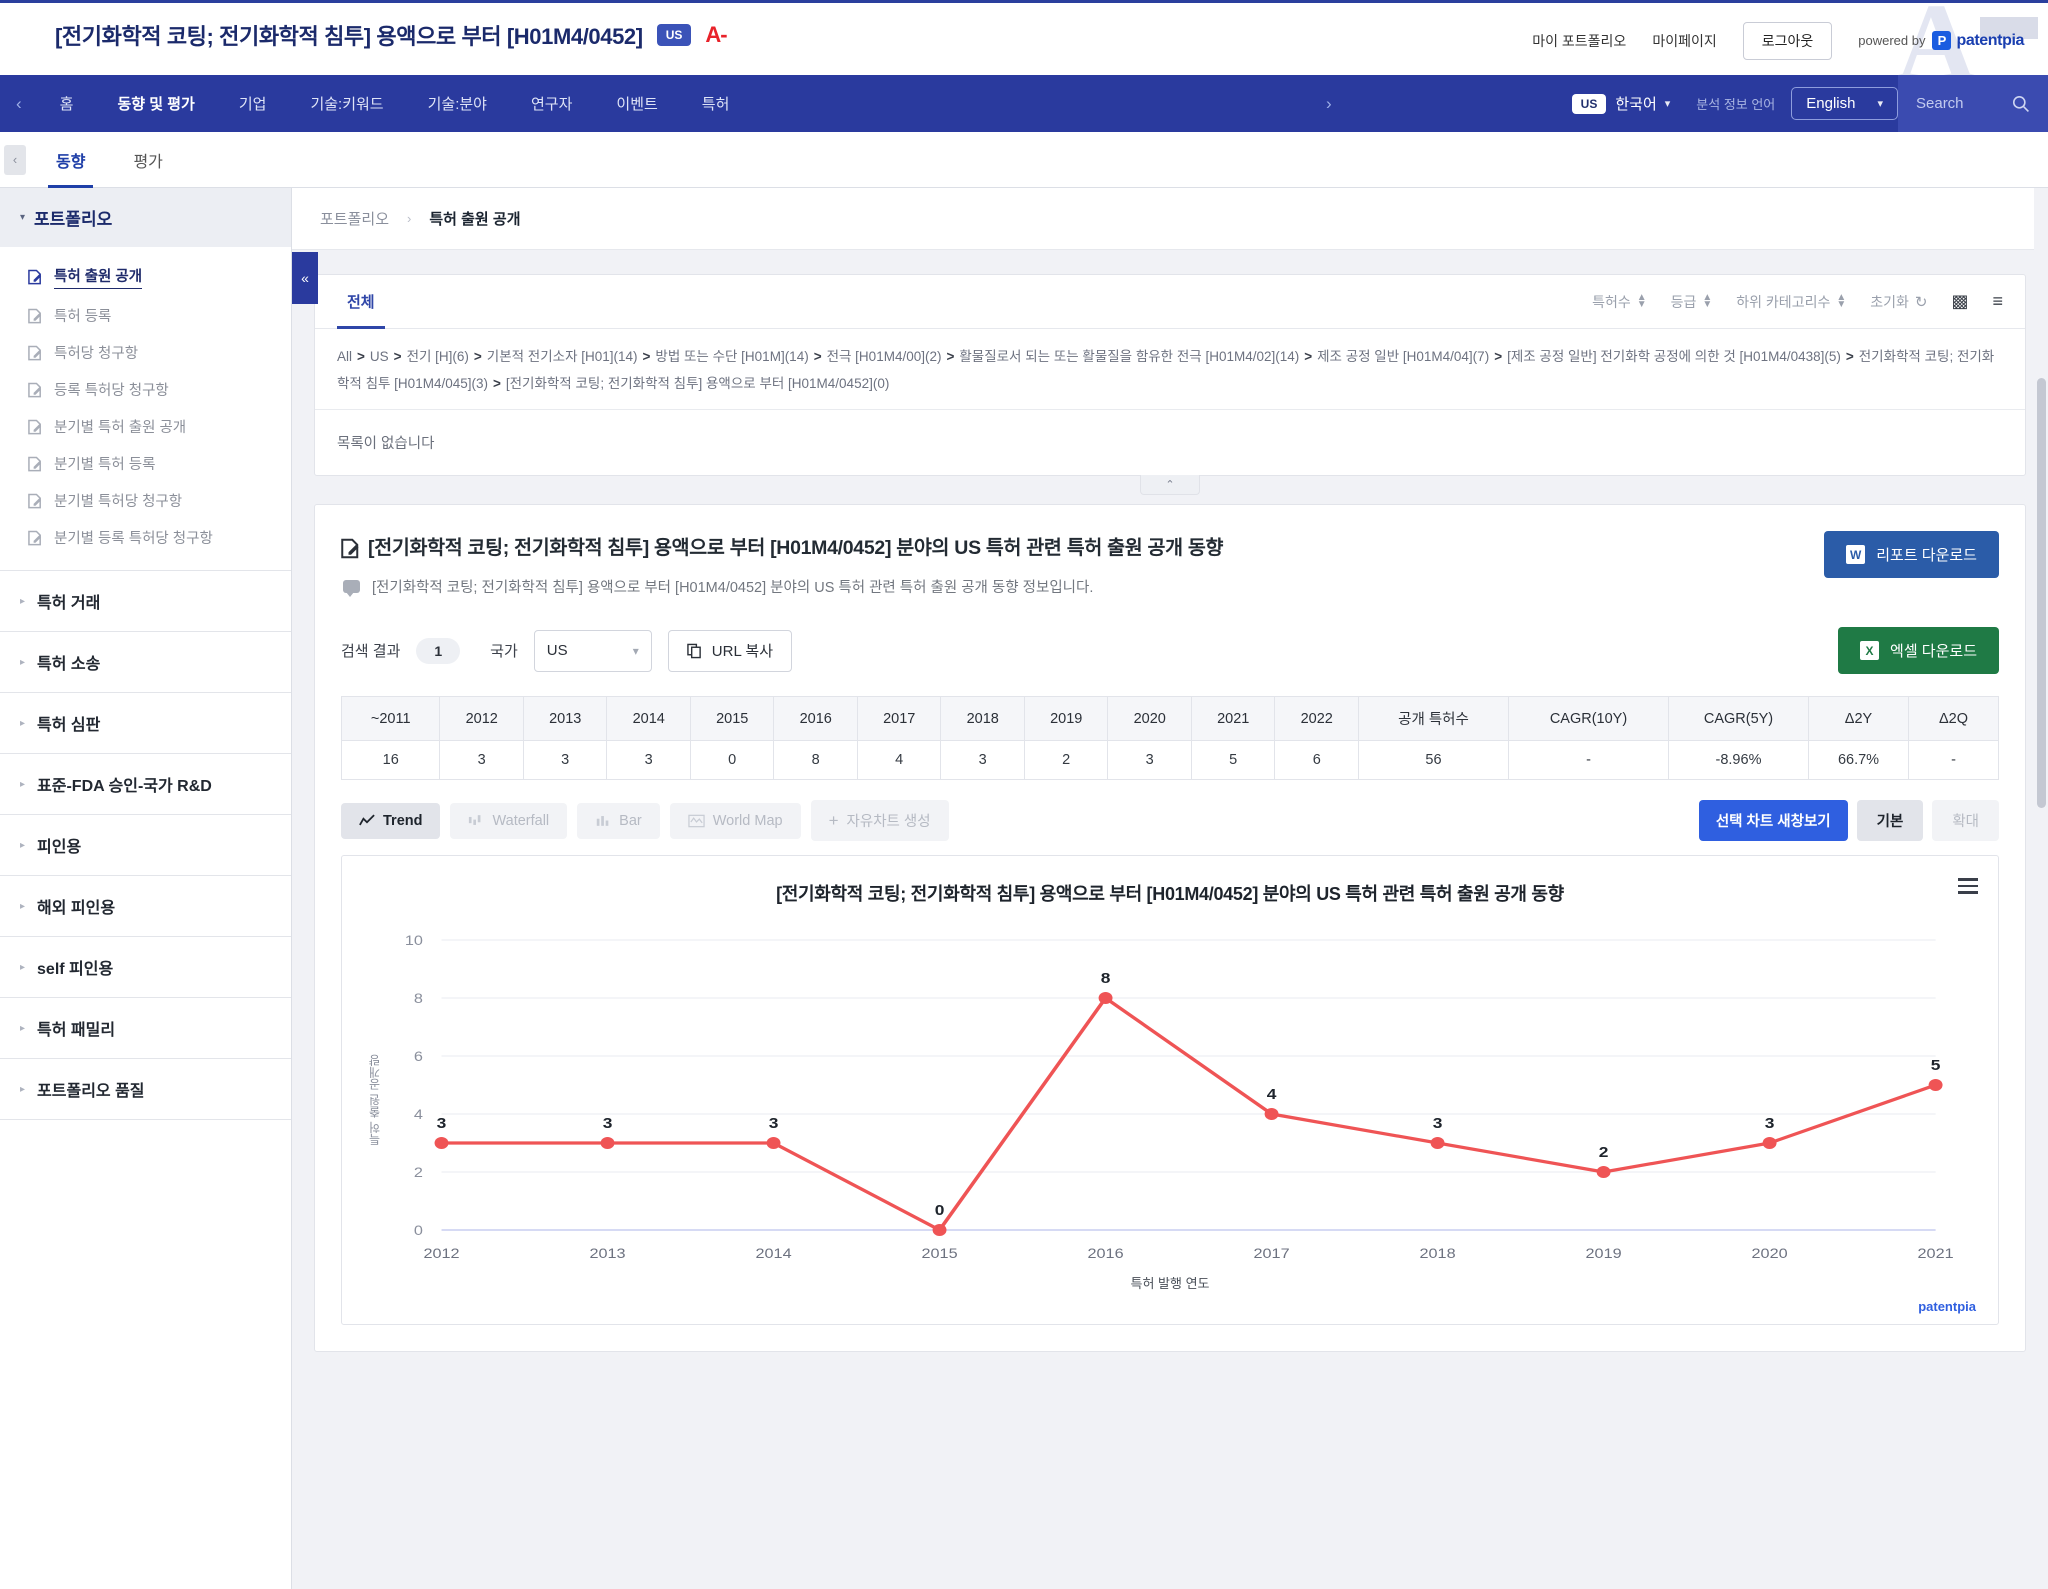 Image resolution: width=2048 pixels, height=1589 pixels. What do you see at coordinates (551, 104) in the screenshot?
I see `nav-item-researcher: 연구자` at bounding box center [551, 104].